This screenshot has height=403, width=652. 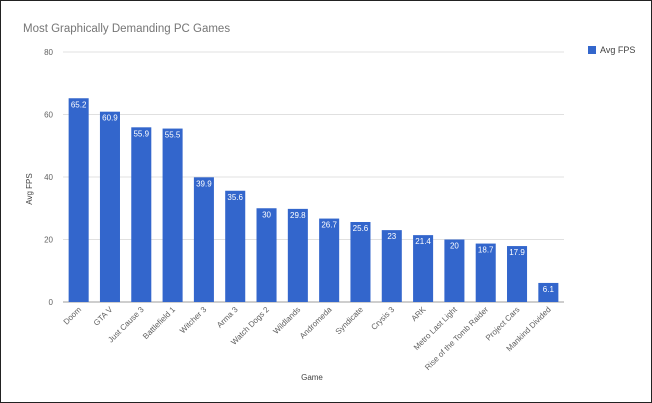 What do you see at coordinates (423, 241) in the screenshot?
I see `bar-value-label: 21.4` at bounding box center [423, 241].